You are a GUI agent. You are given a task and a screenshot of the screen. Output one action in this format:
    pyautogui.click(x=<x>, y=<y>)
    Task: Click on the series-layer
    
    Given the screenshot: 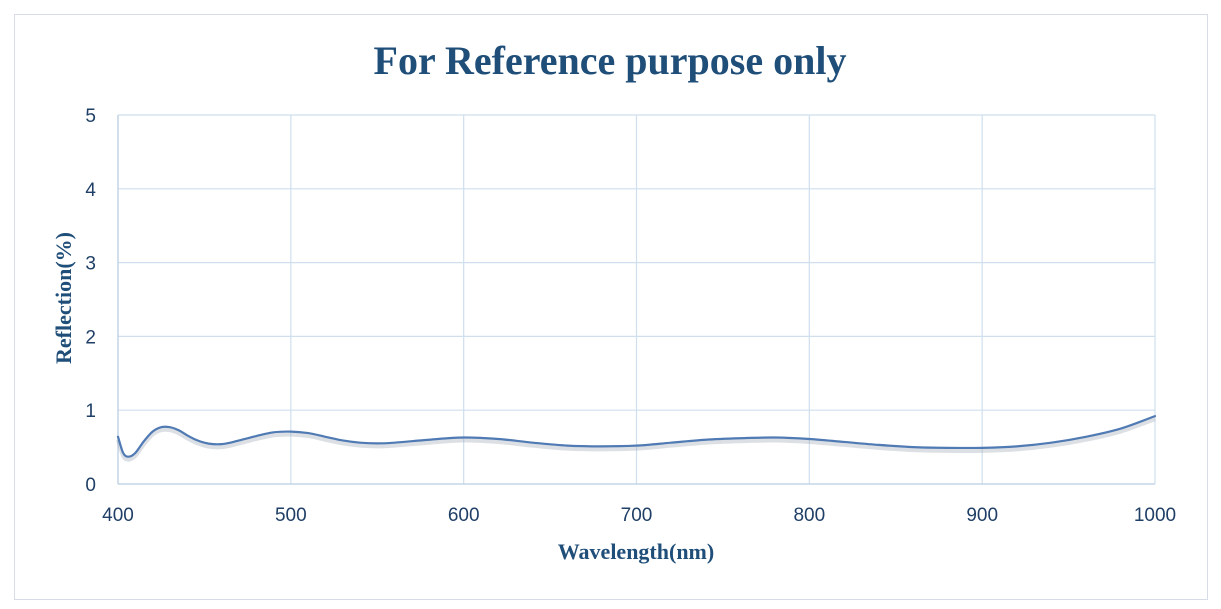 What is the action you would take?
    pyautogui.click(x=636, y=438)
    